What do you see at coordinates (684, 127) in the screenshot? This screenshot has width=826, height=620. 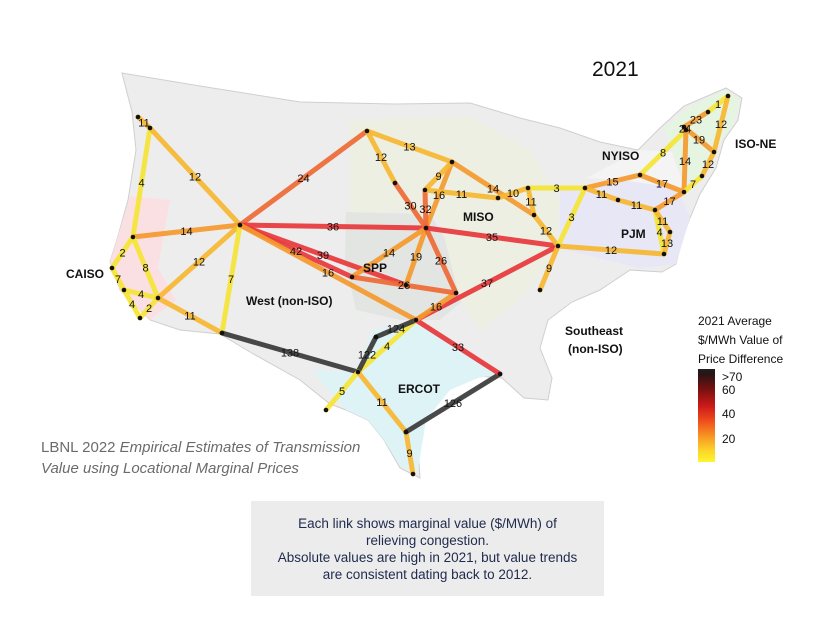 I see `node-vt` at bounding box center [684, 127].